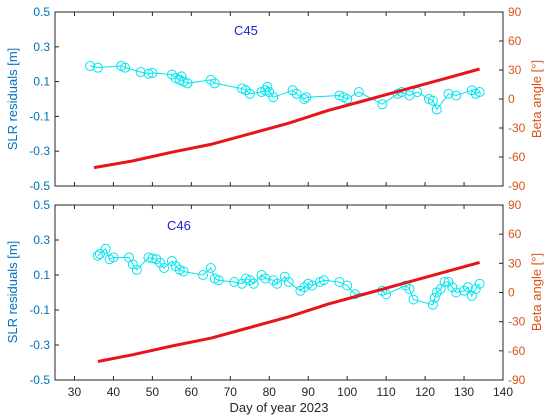 The image size is (550, 418). I want to click on y-left-ticks-c46: 0.5 0.3 0.1 -0.1 -0.3 -0.5, so click(44, 292).